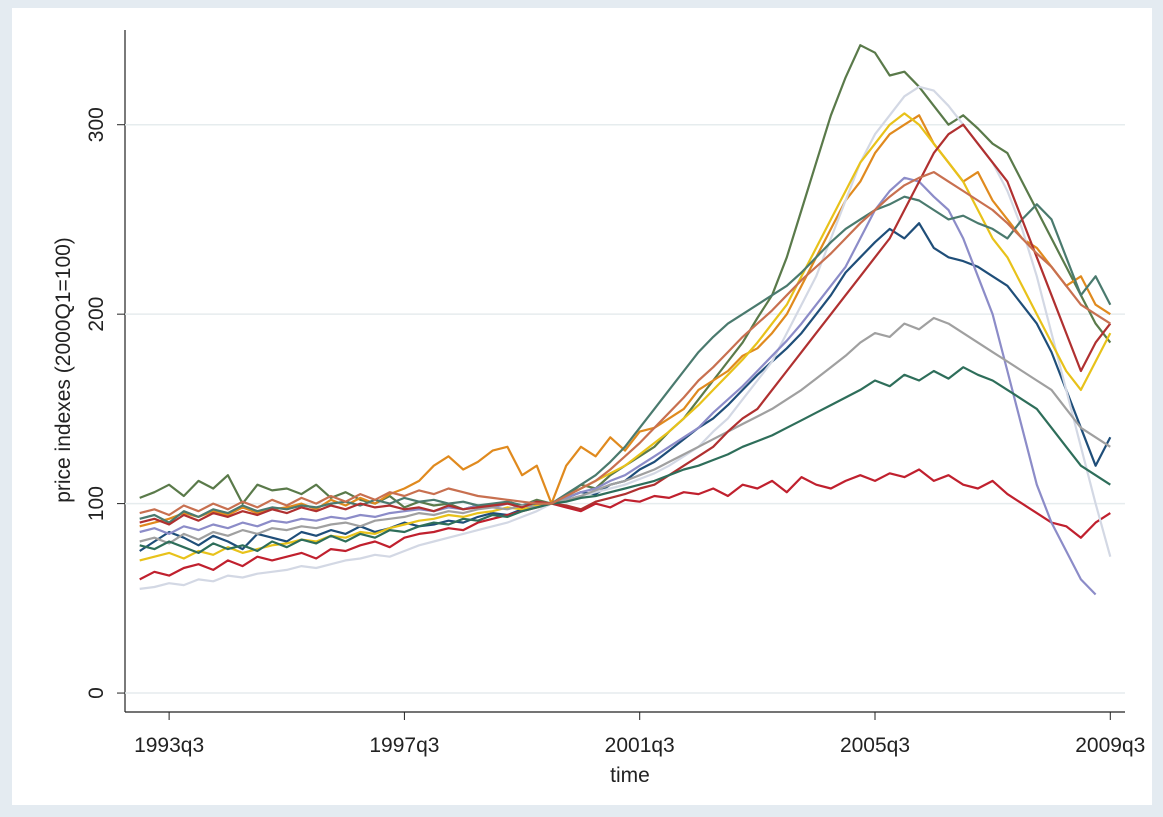 The height and width of the screenshot is (817, 1163). Describe the element at coordinates (96, 693) in the screenshot. I see `y-tick-label: 0` at that location.